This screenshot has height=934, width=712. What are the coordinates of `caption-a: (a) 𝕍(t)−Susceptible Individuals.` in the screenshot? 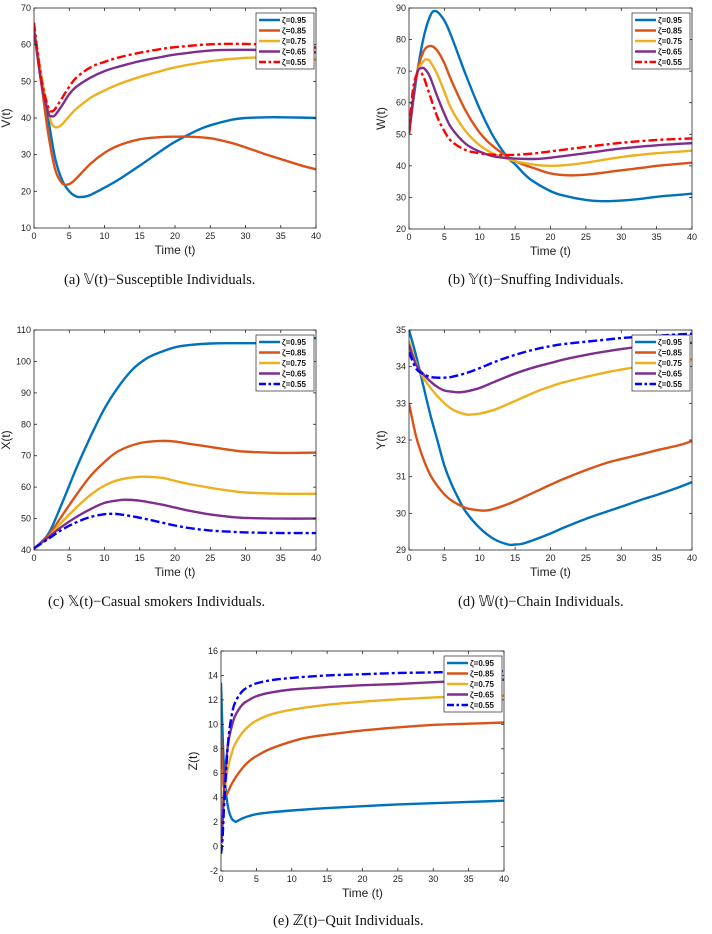 It's located at (160, 280).